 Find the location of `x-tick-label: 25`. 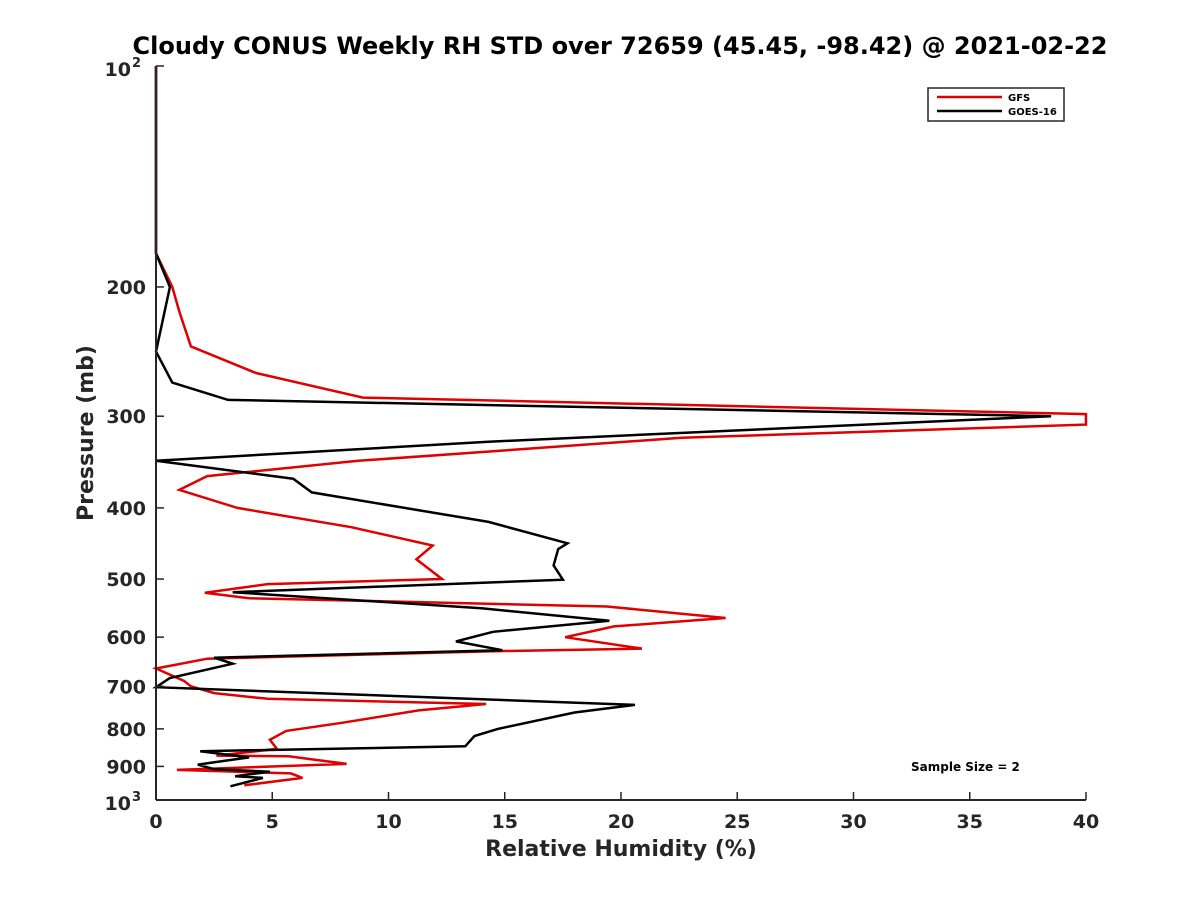

x-tick-label: 25 is located at coordinates (737, 822).